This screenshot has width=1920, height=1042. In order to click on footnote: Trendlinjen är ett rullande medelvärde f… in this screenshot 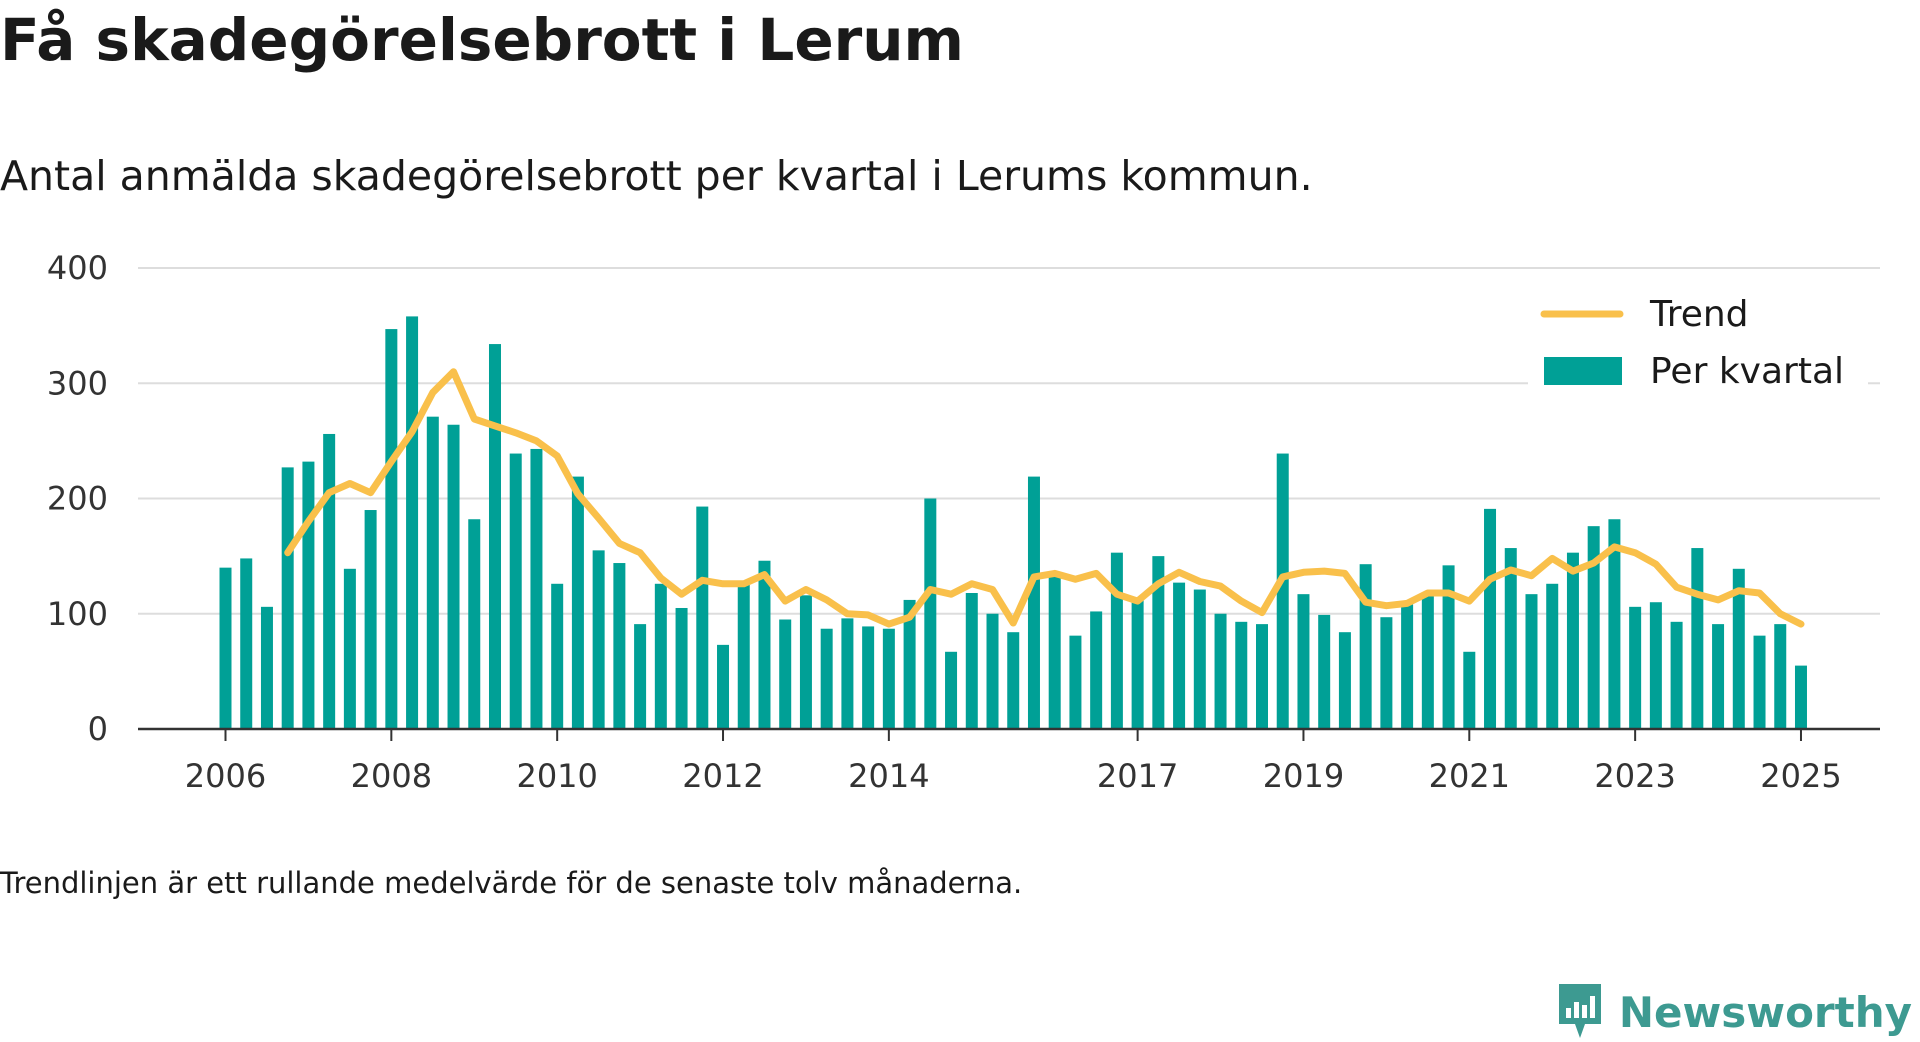, I will do `click(511, 883)`.